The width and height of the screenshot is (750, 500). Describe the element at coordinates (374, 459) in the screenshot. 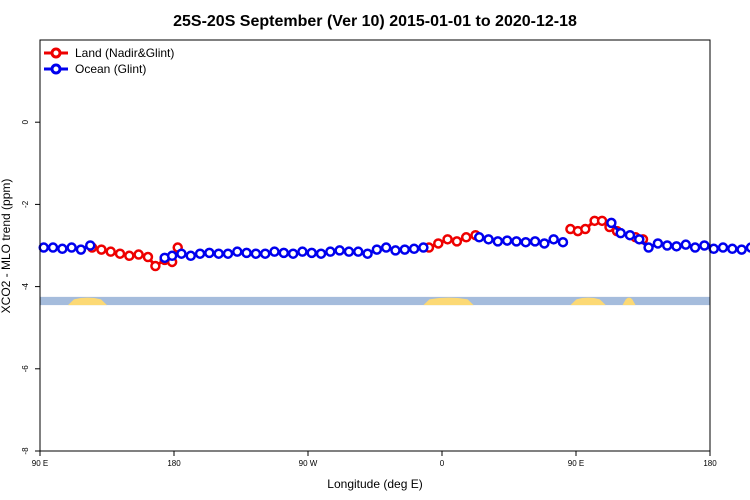

I see `x-axis-ticks: 90 E 180 90 W 0 90 E 180` at that location.